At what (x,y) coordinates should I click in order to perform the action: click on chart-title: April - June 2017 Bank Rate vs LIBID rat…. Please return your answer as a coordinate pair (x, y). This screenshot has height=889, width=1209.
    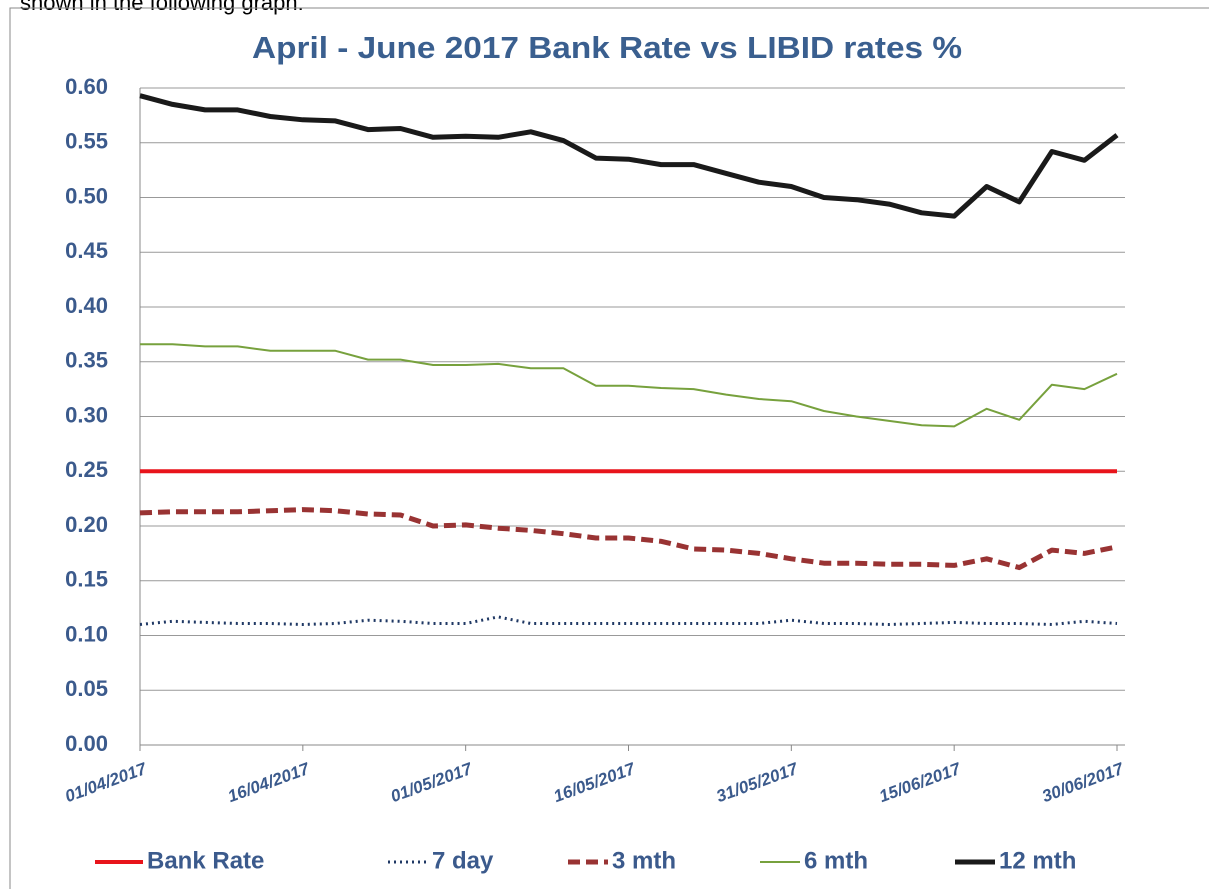
    Looking at the image, I should click on (607, 47).